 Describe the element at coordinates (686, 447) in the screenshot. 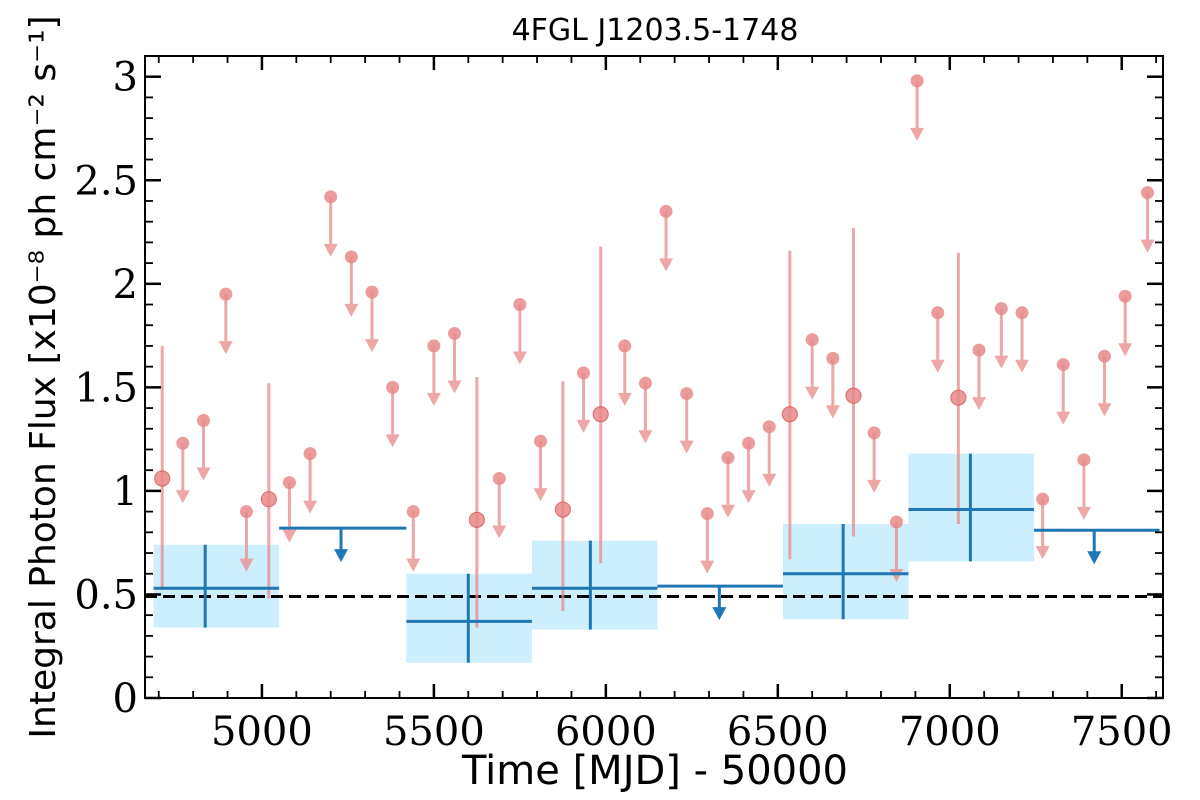

I see `fine-upper-limit-arrow-20-head` at that location.